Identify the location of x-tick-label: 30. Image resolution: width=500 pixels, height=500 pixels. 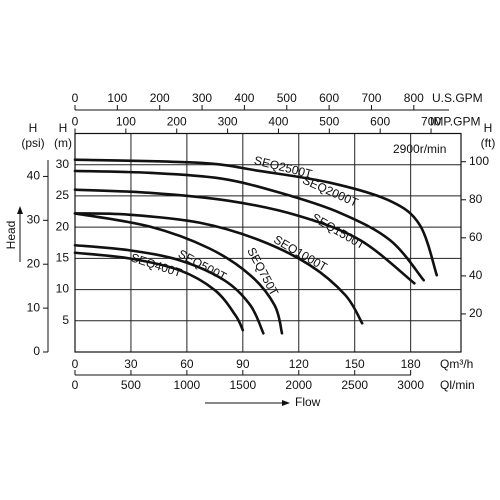
(131, 364).